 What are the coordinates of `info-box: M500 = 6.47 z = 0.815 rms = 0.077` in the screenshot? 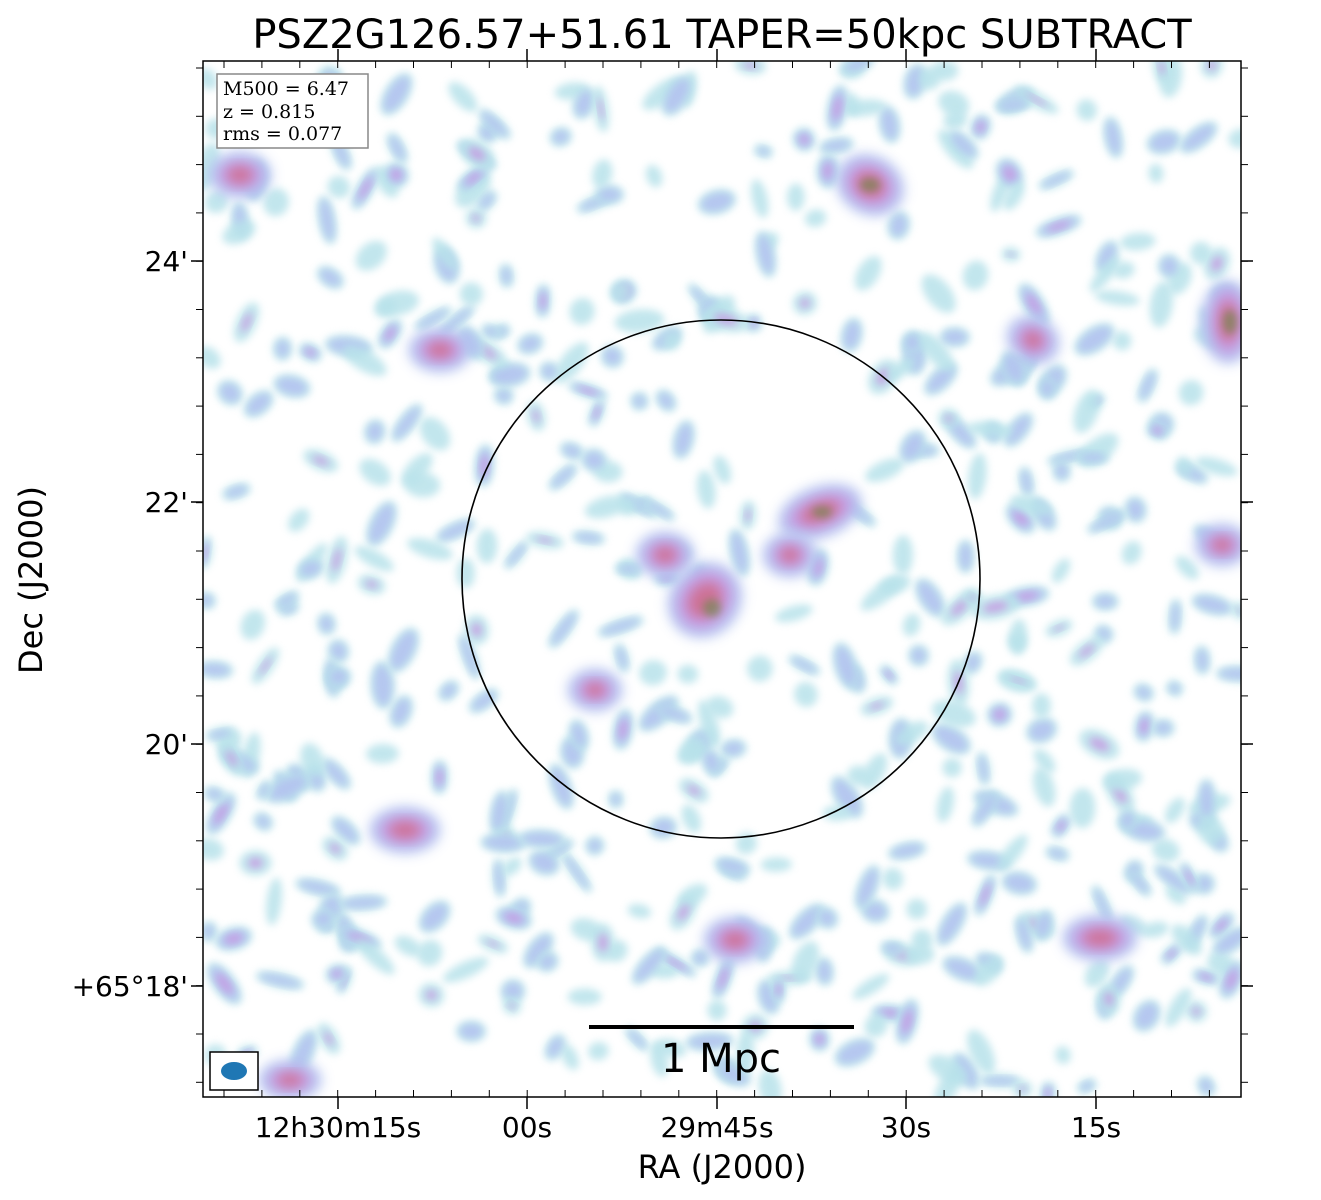 It's located at (292, 111).